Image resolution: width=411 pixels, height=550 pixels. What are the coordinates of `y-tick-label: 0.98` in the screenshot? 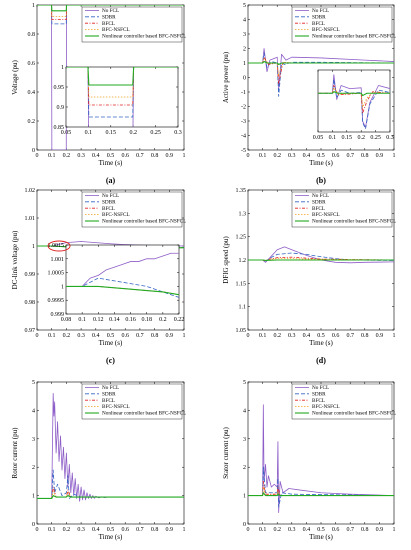 It's located at (30, 303).